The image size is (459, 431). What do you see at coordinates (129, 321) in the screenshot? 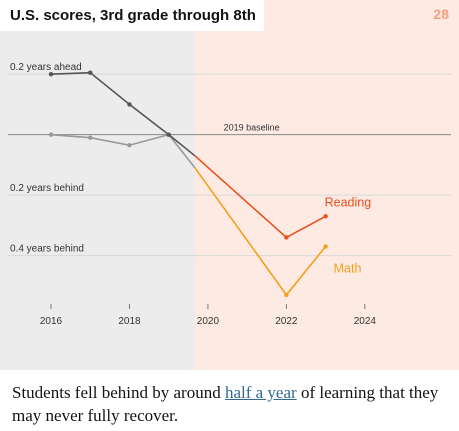
I see `x-tick-label: 2018` at bounding box center [129, 321].